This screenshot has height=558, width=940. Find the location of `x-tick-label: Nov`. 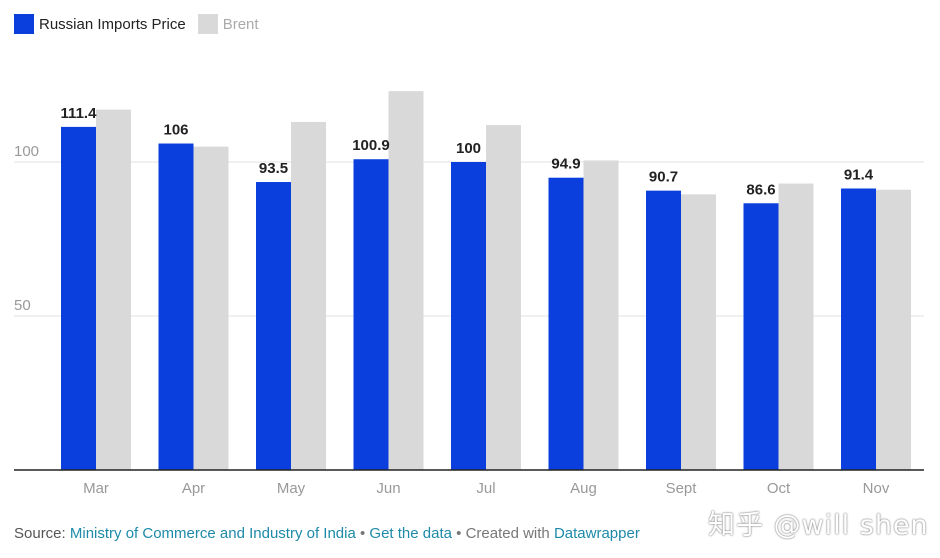

x-tick-label: Nov is located at coordinates (876, 488).